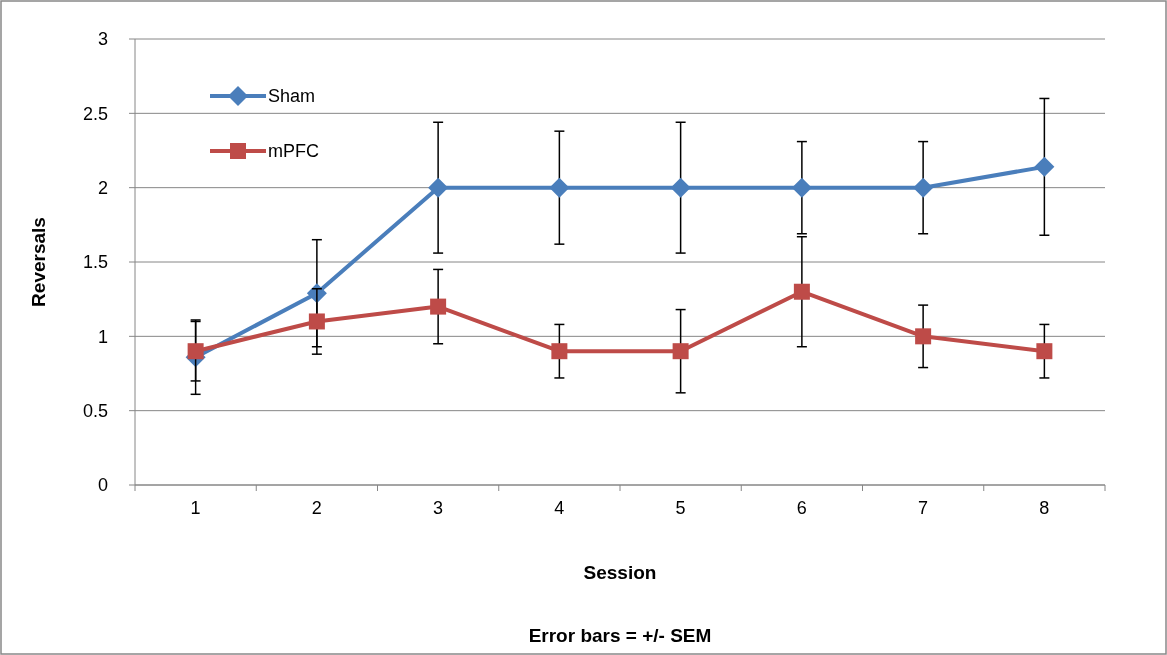  I want to click on y-tick-label: 3, so click(102, 39).